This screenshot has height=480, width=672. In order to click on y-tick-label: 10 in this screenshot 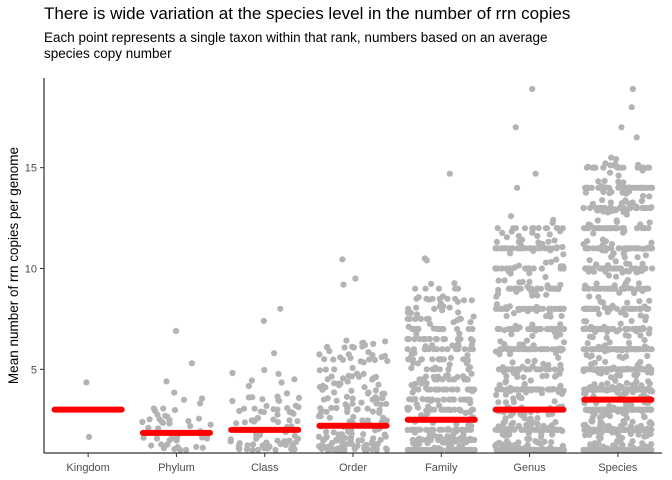, I will do `click(31, 270)`.